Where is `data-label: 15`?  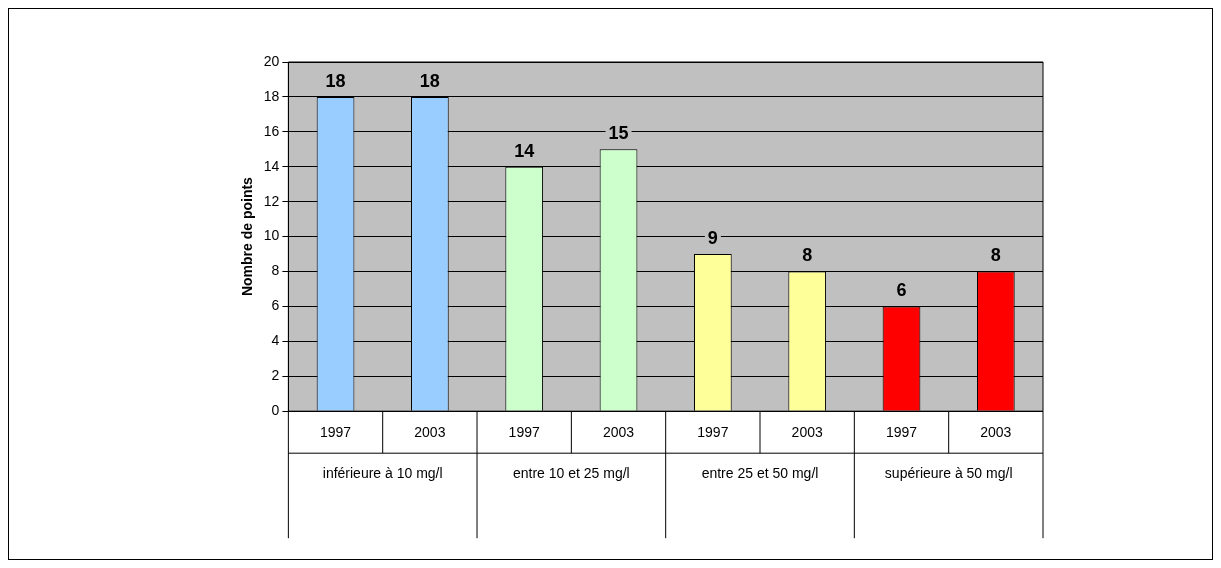
data-label: 15 is located at coordinates (618, 133).